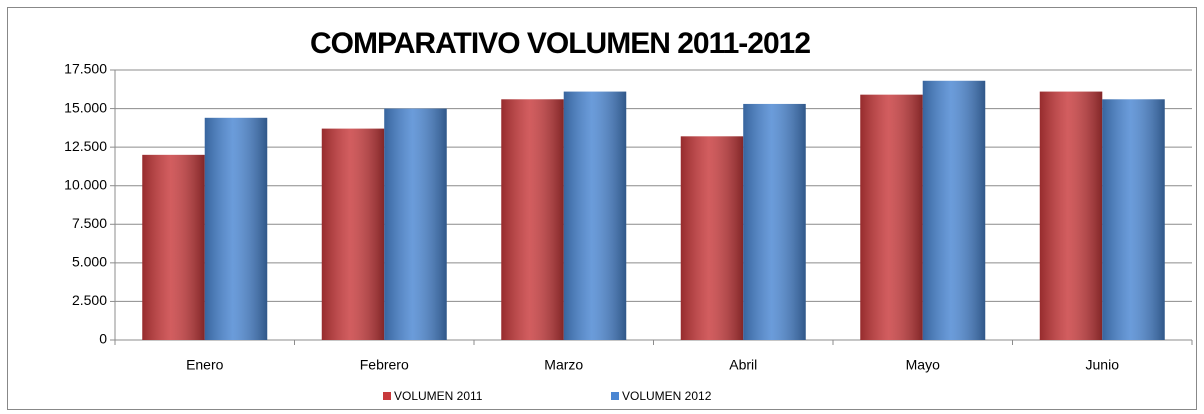 This screenshot has width=1204, height=414. What do you see at coordinates (89, 223) in the screenshot?
I see `y-tick-label: 7.500` at bounding box center [89, 223].